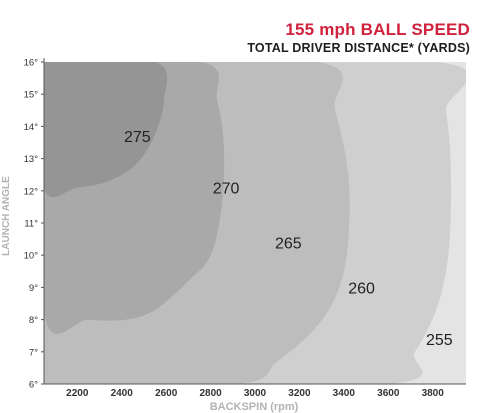 This screenshot has width=488, height=413. I want to click on x-tick-label: 2800, so click(210, 393).